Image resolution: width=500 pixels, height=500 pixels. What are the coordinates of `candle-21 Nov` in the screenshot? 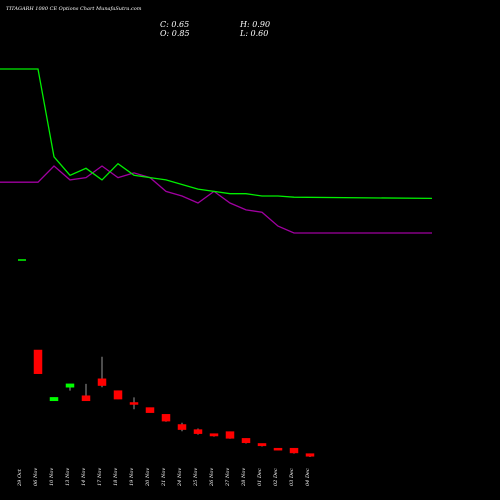 It's located at (166, 418).